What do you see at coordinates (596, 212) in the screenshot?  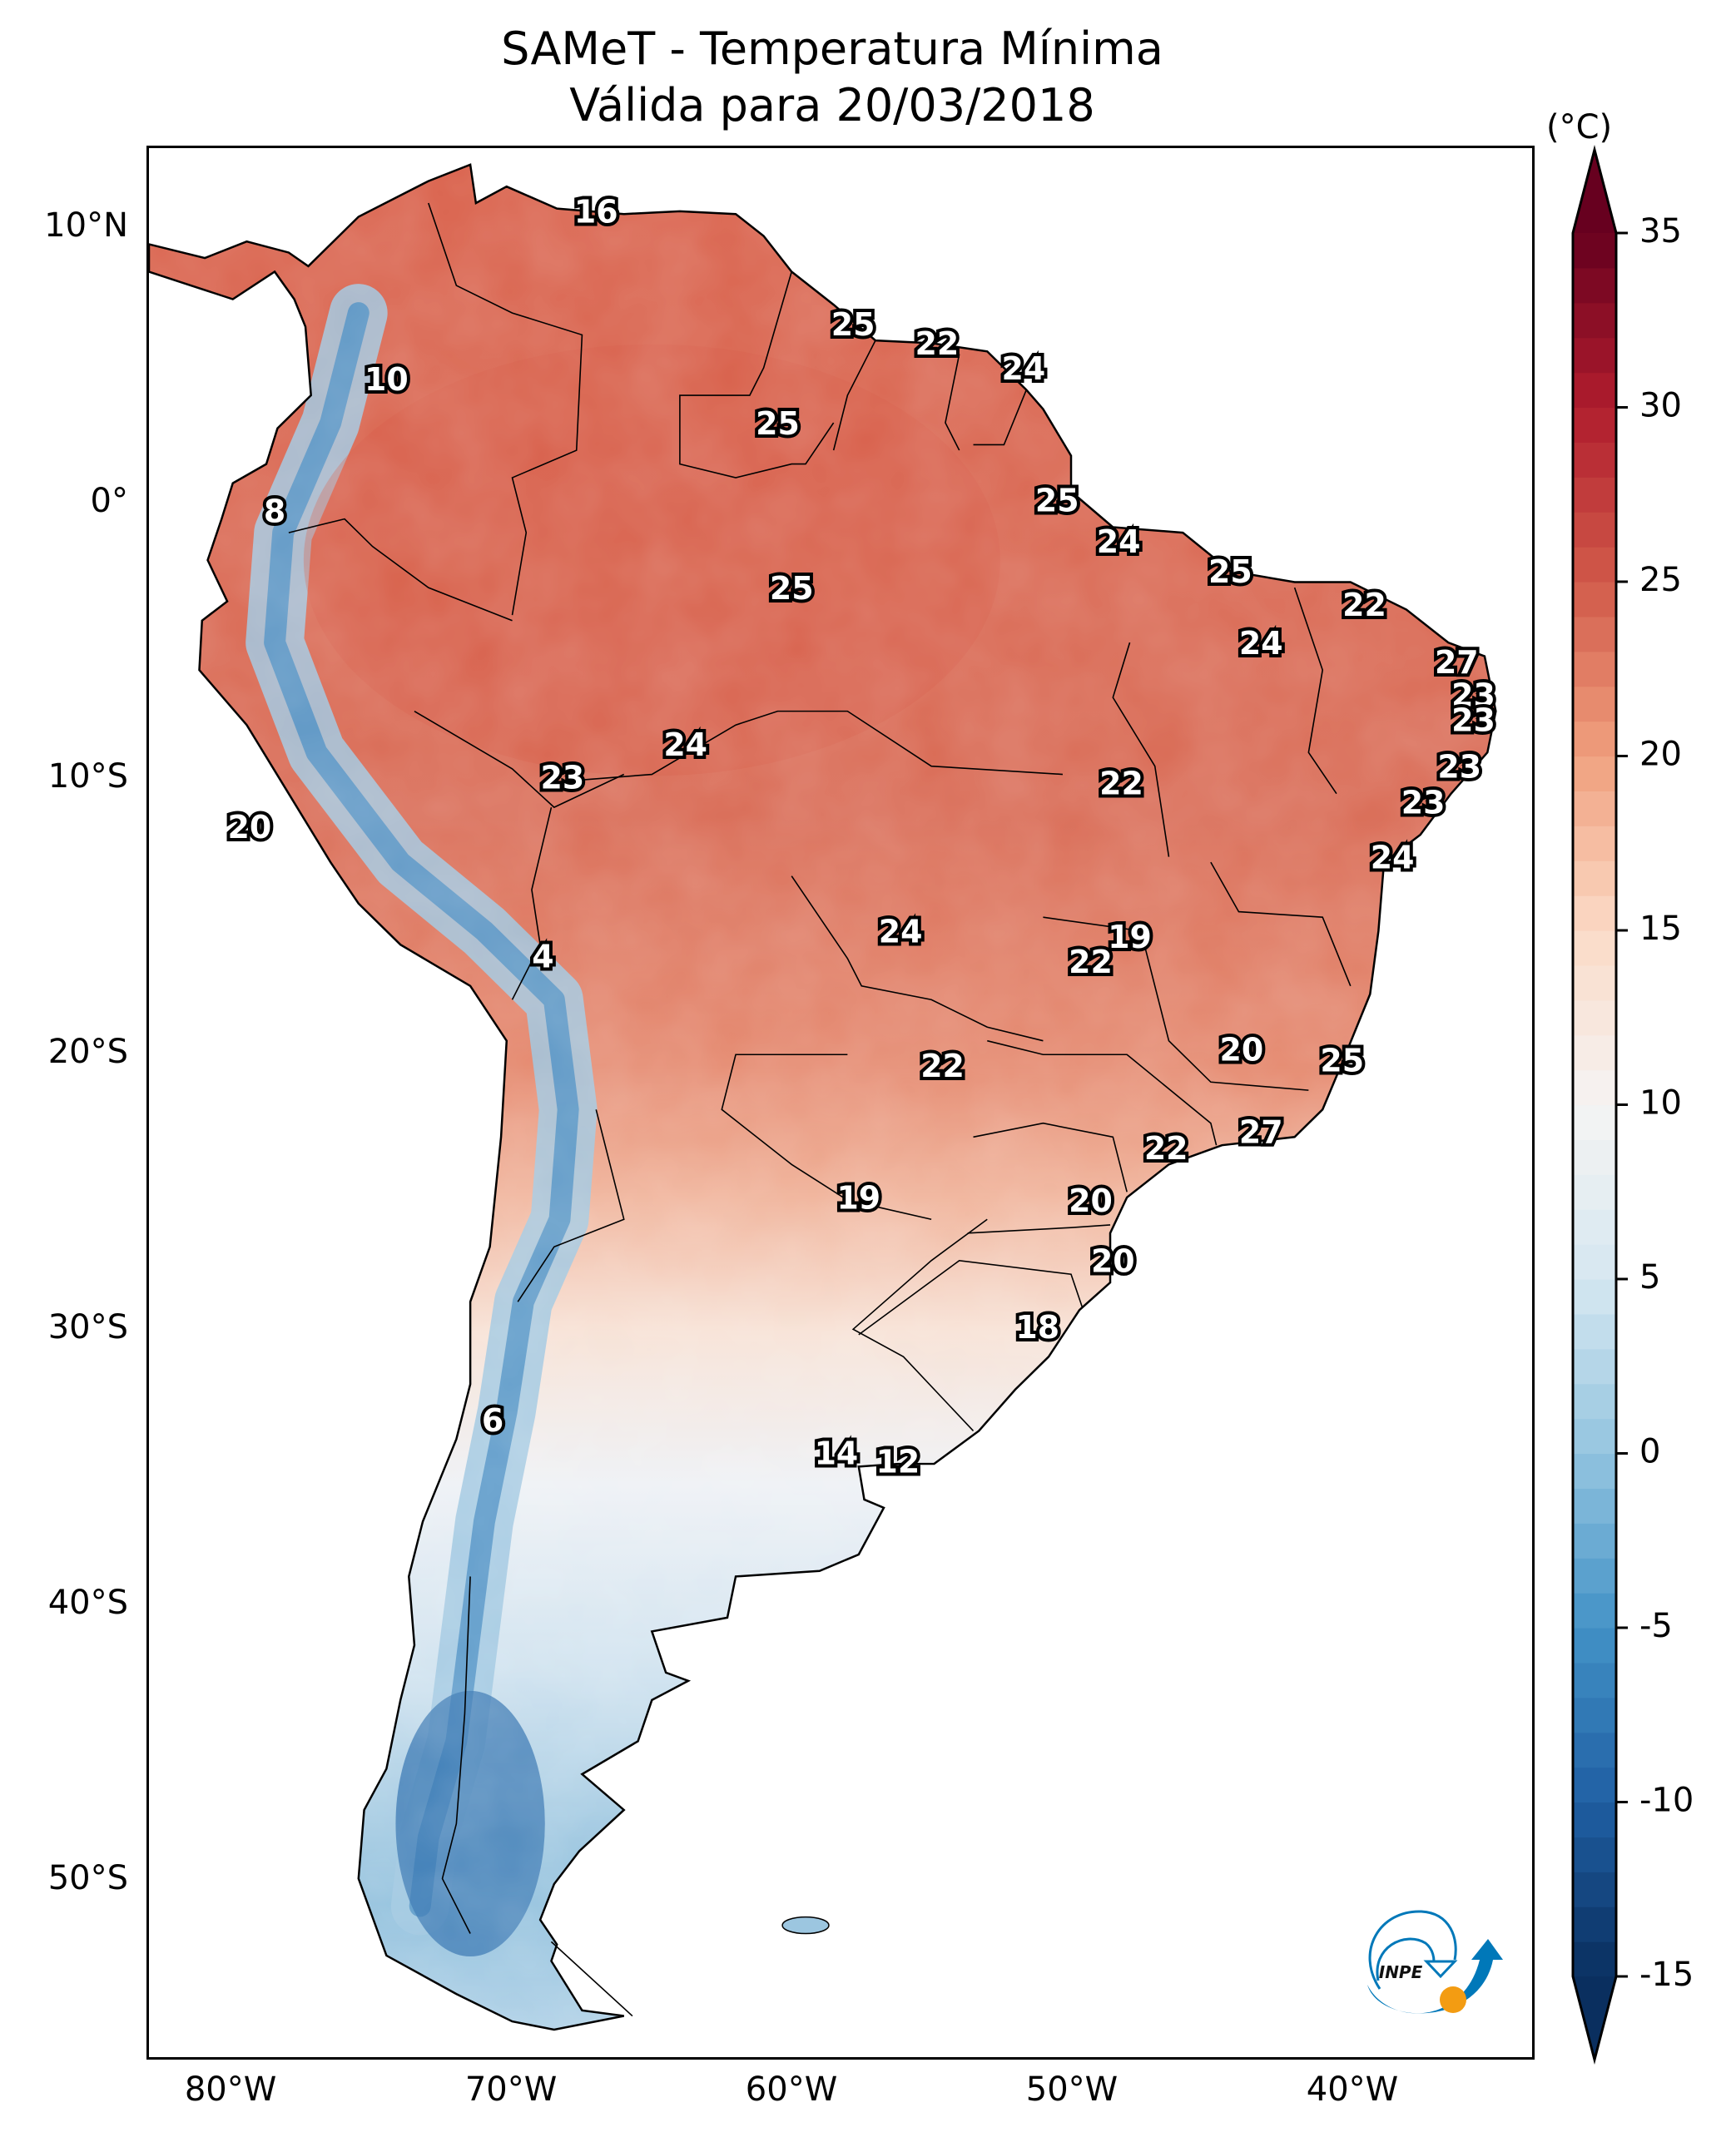 I see `station-value-label: 16` at bounding box center [596, 212].